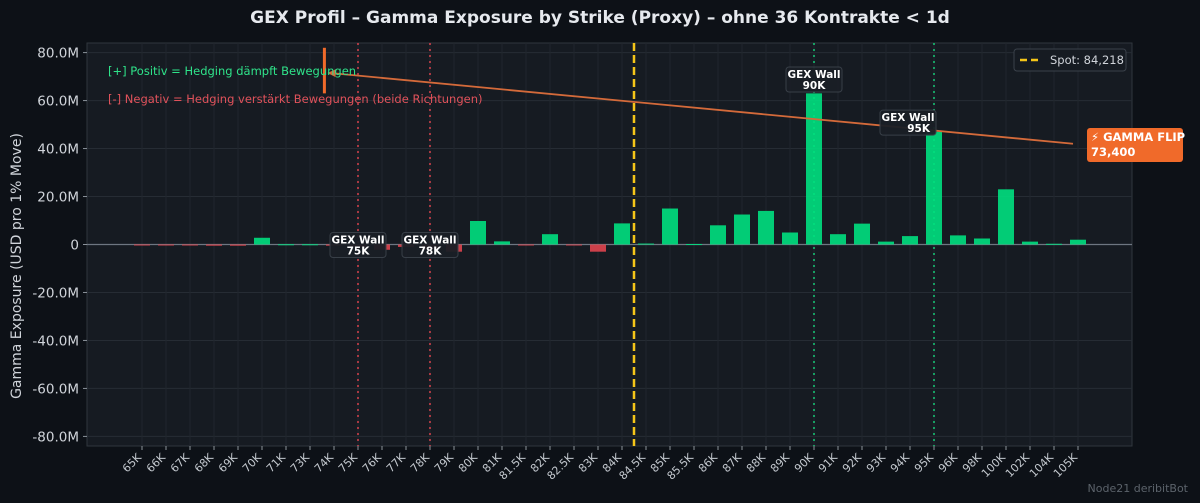 The width and height of the screenshot is (1200, 503). Describe the element at coordinates (1030, 243) in the screenshot. I see `bar-102K` at that location.